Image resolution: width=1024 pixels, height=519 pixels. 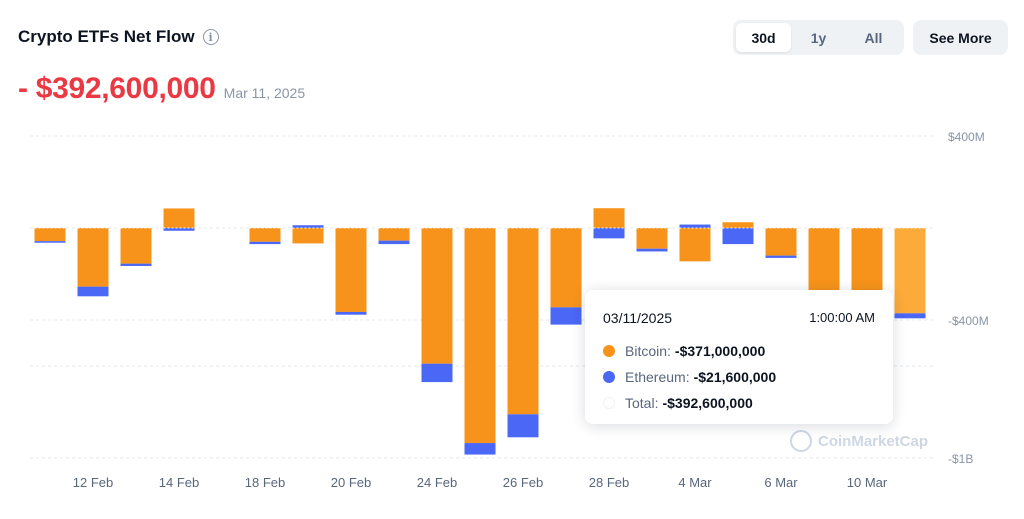 I want to click on watermark: CoinMarketCap, so click(x=859, y=441).